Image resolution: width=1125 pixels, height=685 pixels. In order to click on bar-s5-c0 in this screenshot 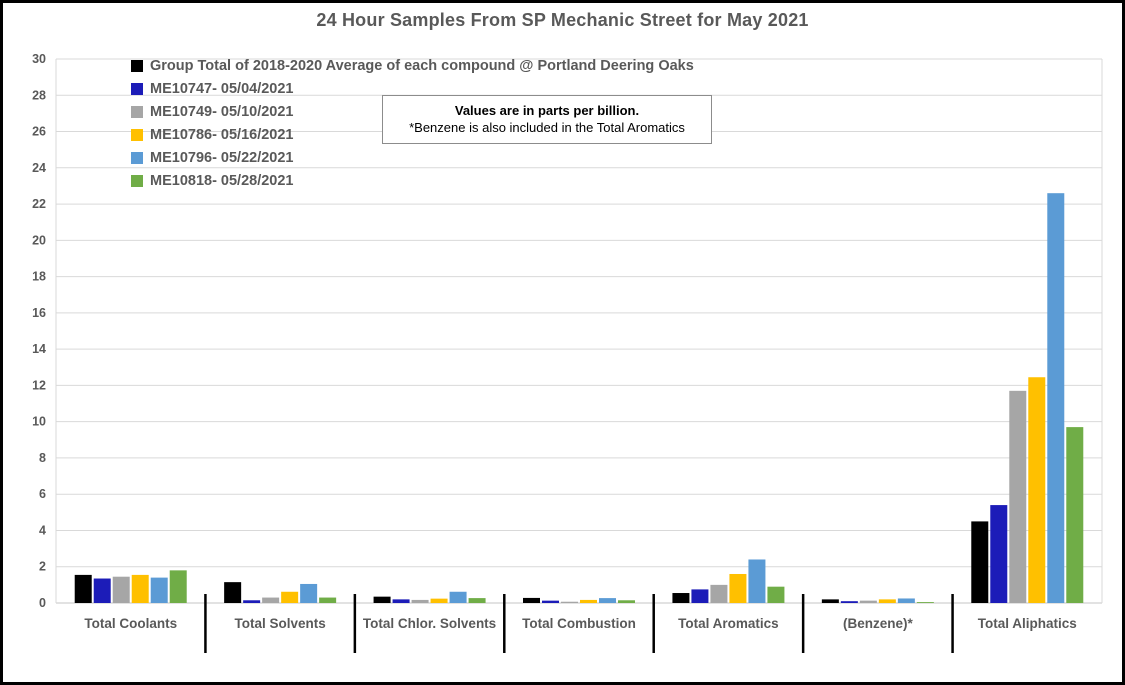, I will do `click(178, 586)`.